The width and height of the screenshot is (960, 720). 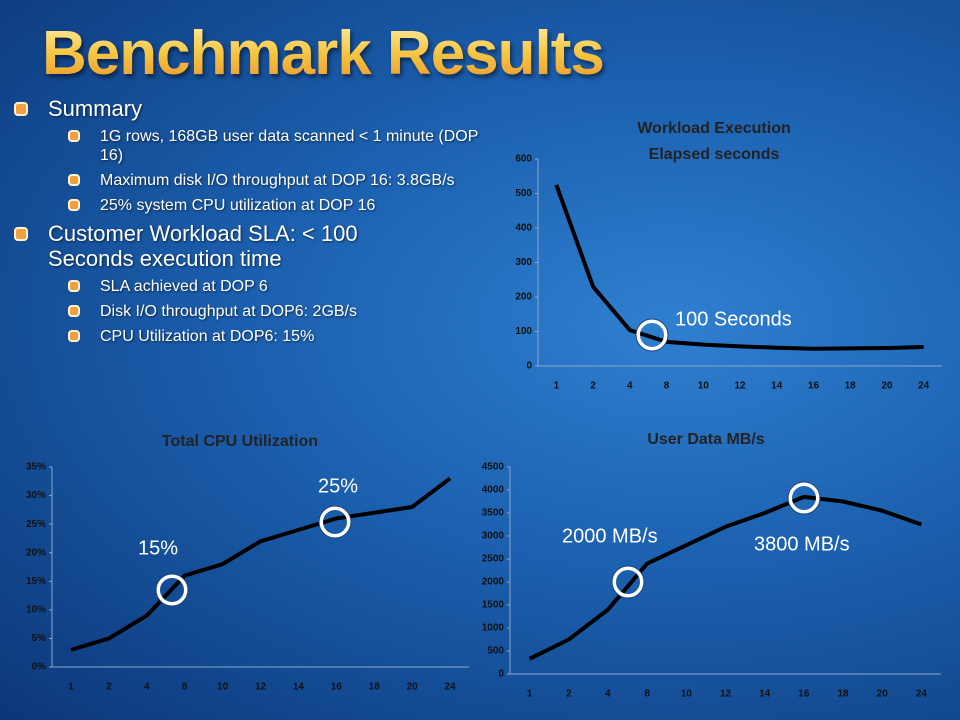 What do you see at coordinates (523, 262) in the screenshot?
I see `y-tick-label: 300` at bounding box center [523, 262].